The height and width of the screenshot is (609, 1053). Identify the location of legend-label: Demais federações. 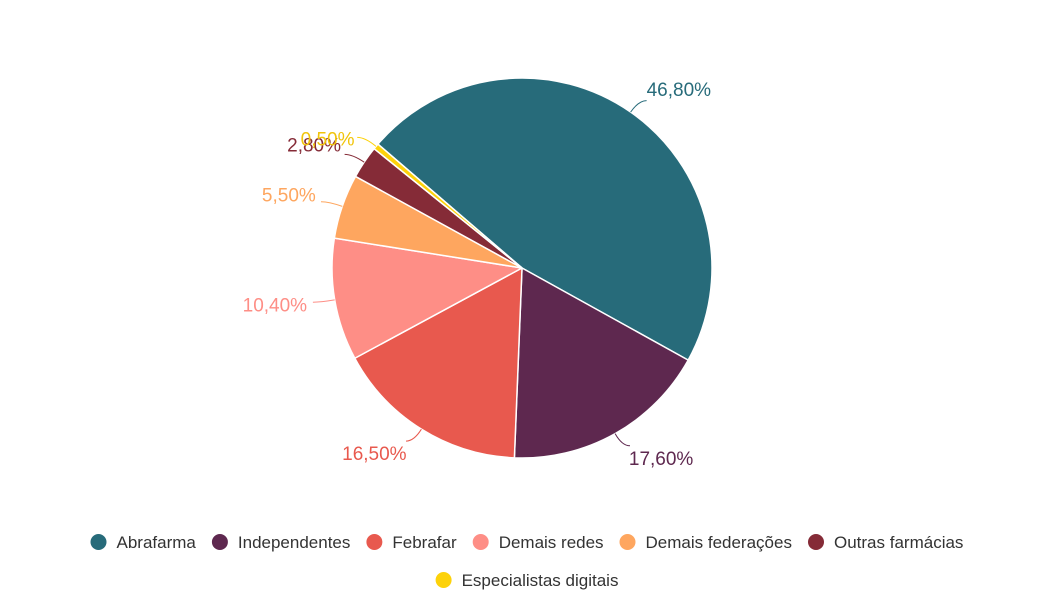
(719, 542).